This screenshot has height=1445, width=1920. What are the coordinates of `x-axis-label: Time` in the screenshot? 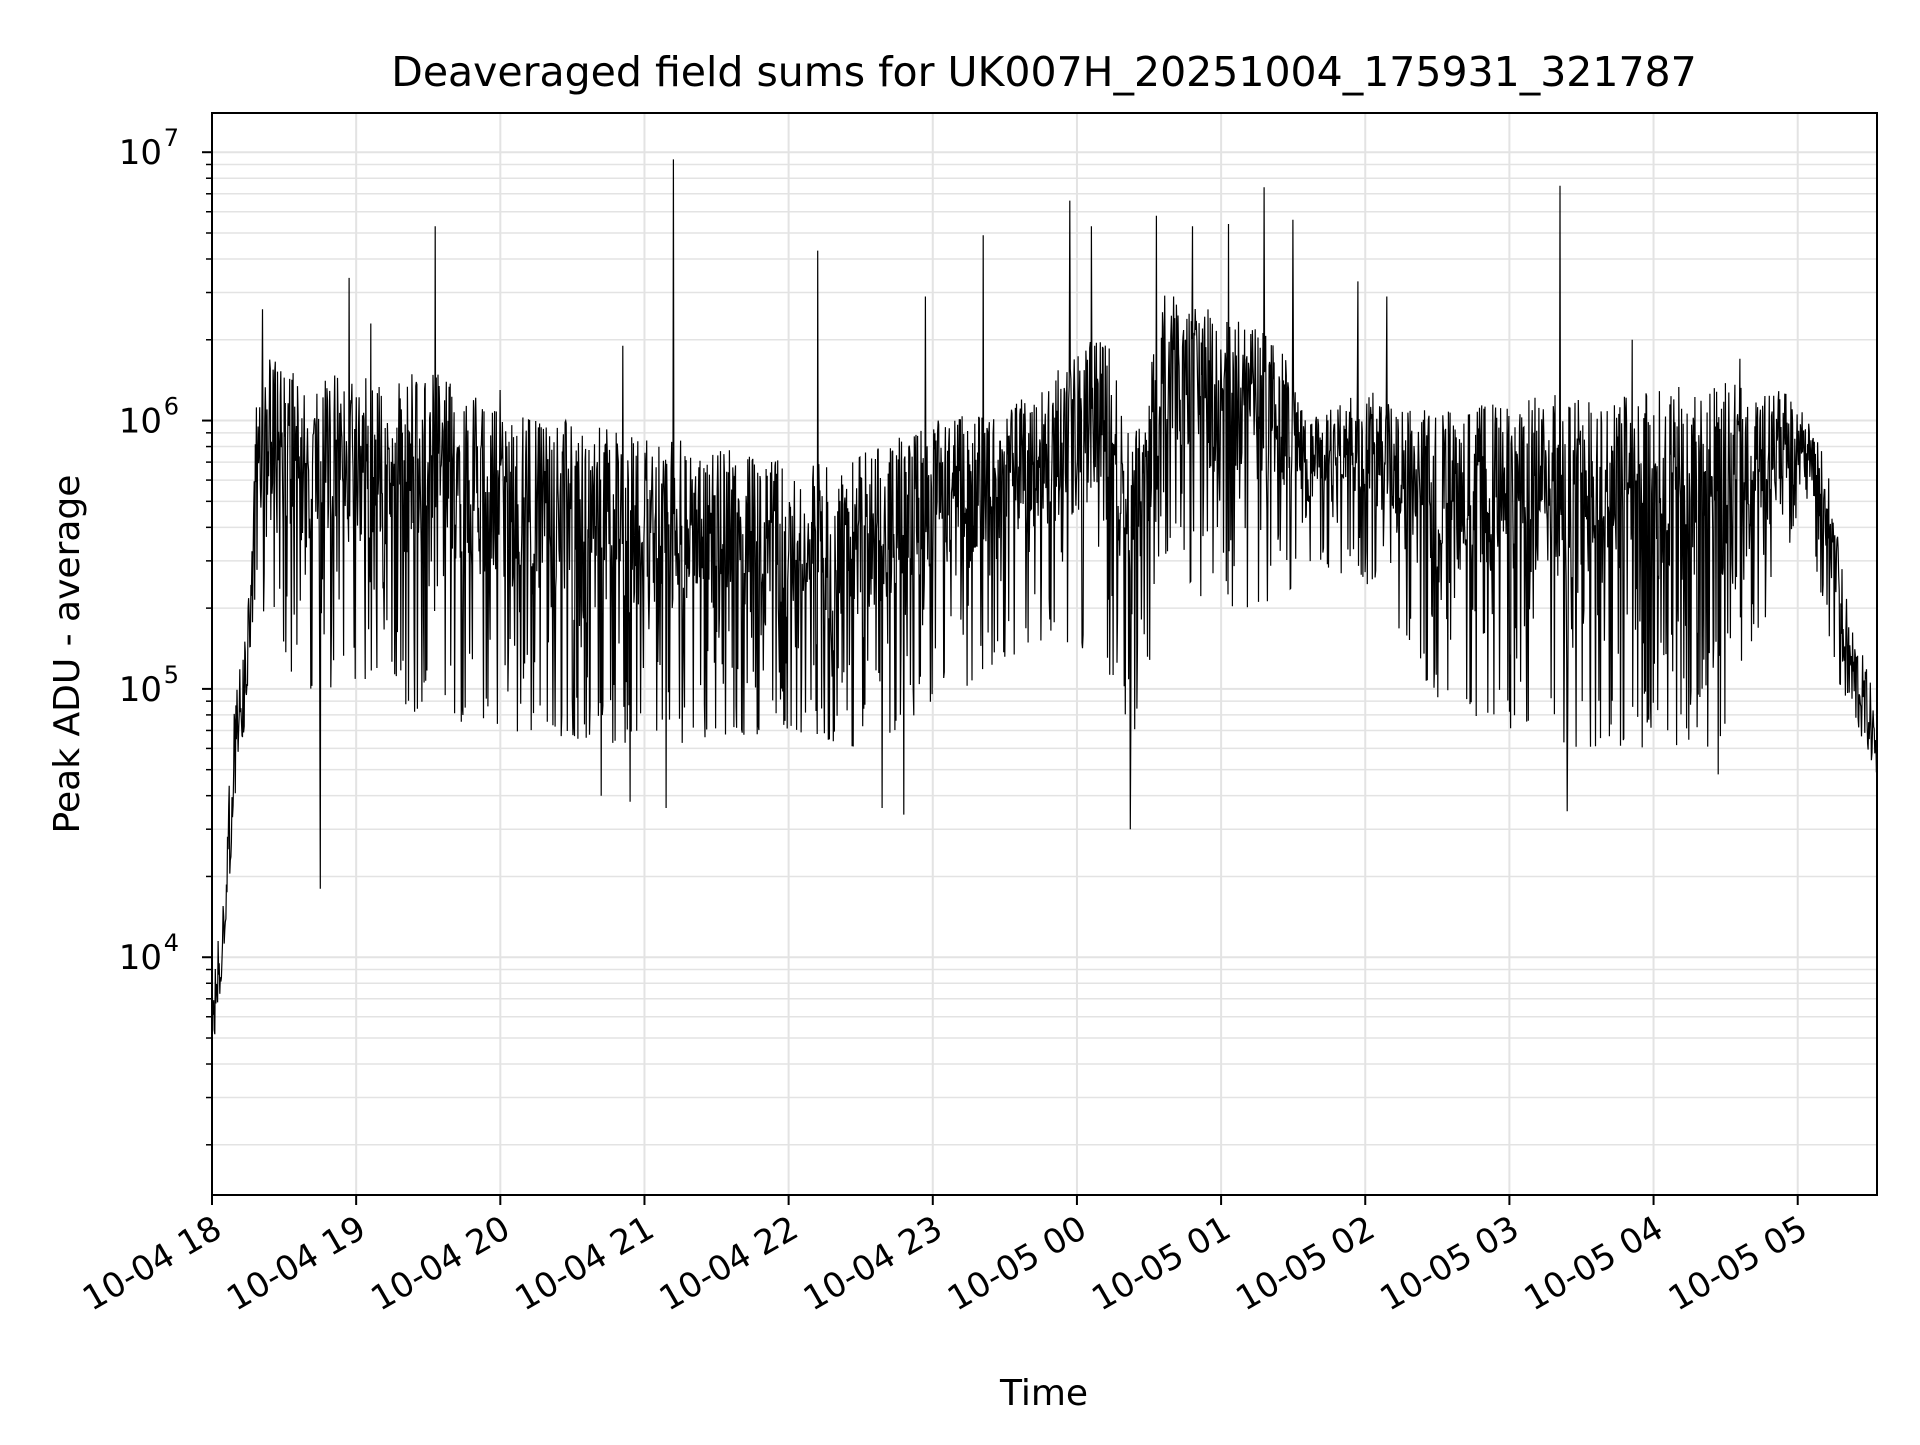 It's located at (1043, 1393).